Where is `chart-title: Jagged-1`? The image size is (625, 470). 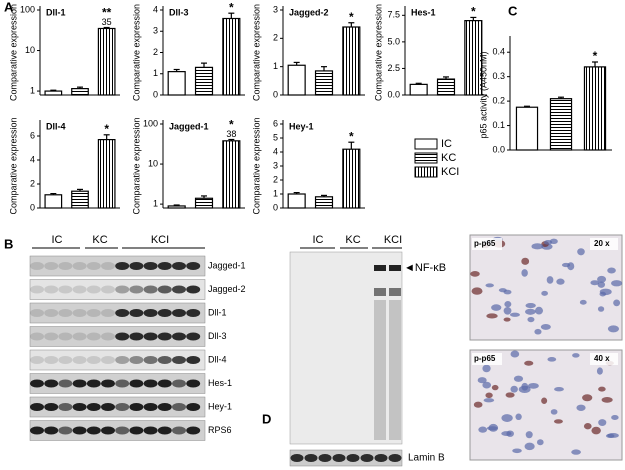 chart-title: Jagged-1 is located at coordinates (189, 126).